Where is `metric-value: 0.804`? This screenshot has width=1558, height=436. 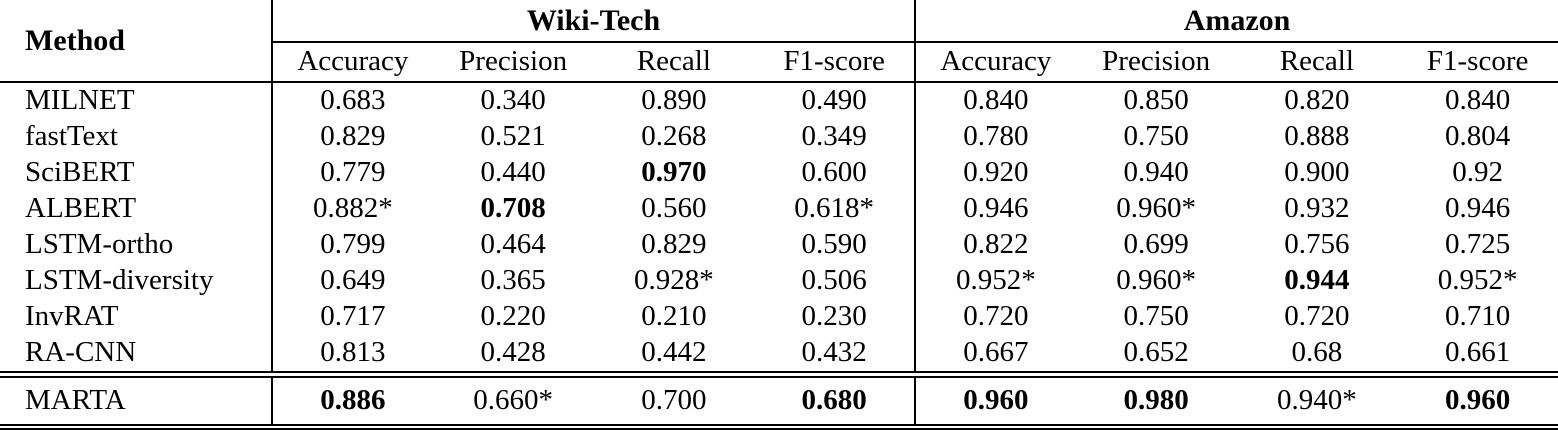
metric-value: 0.804 is located at coordinates (1478, 136).